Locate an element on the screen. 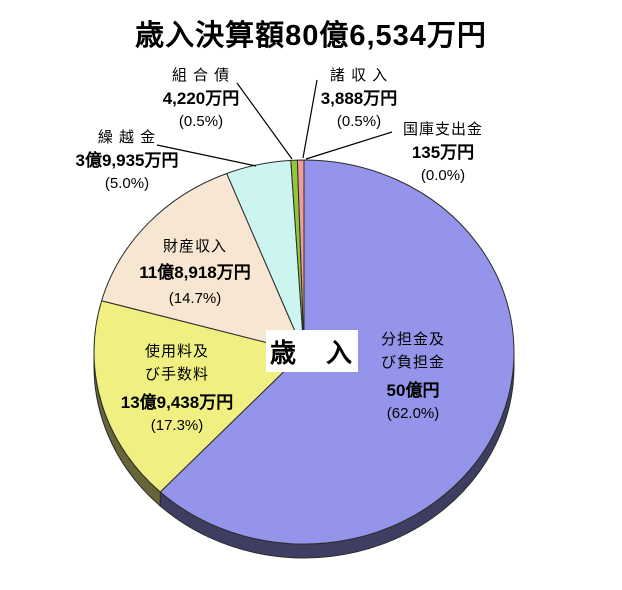  slice-percent: (5.0%) is located at coordinates (127, 183).